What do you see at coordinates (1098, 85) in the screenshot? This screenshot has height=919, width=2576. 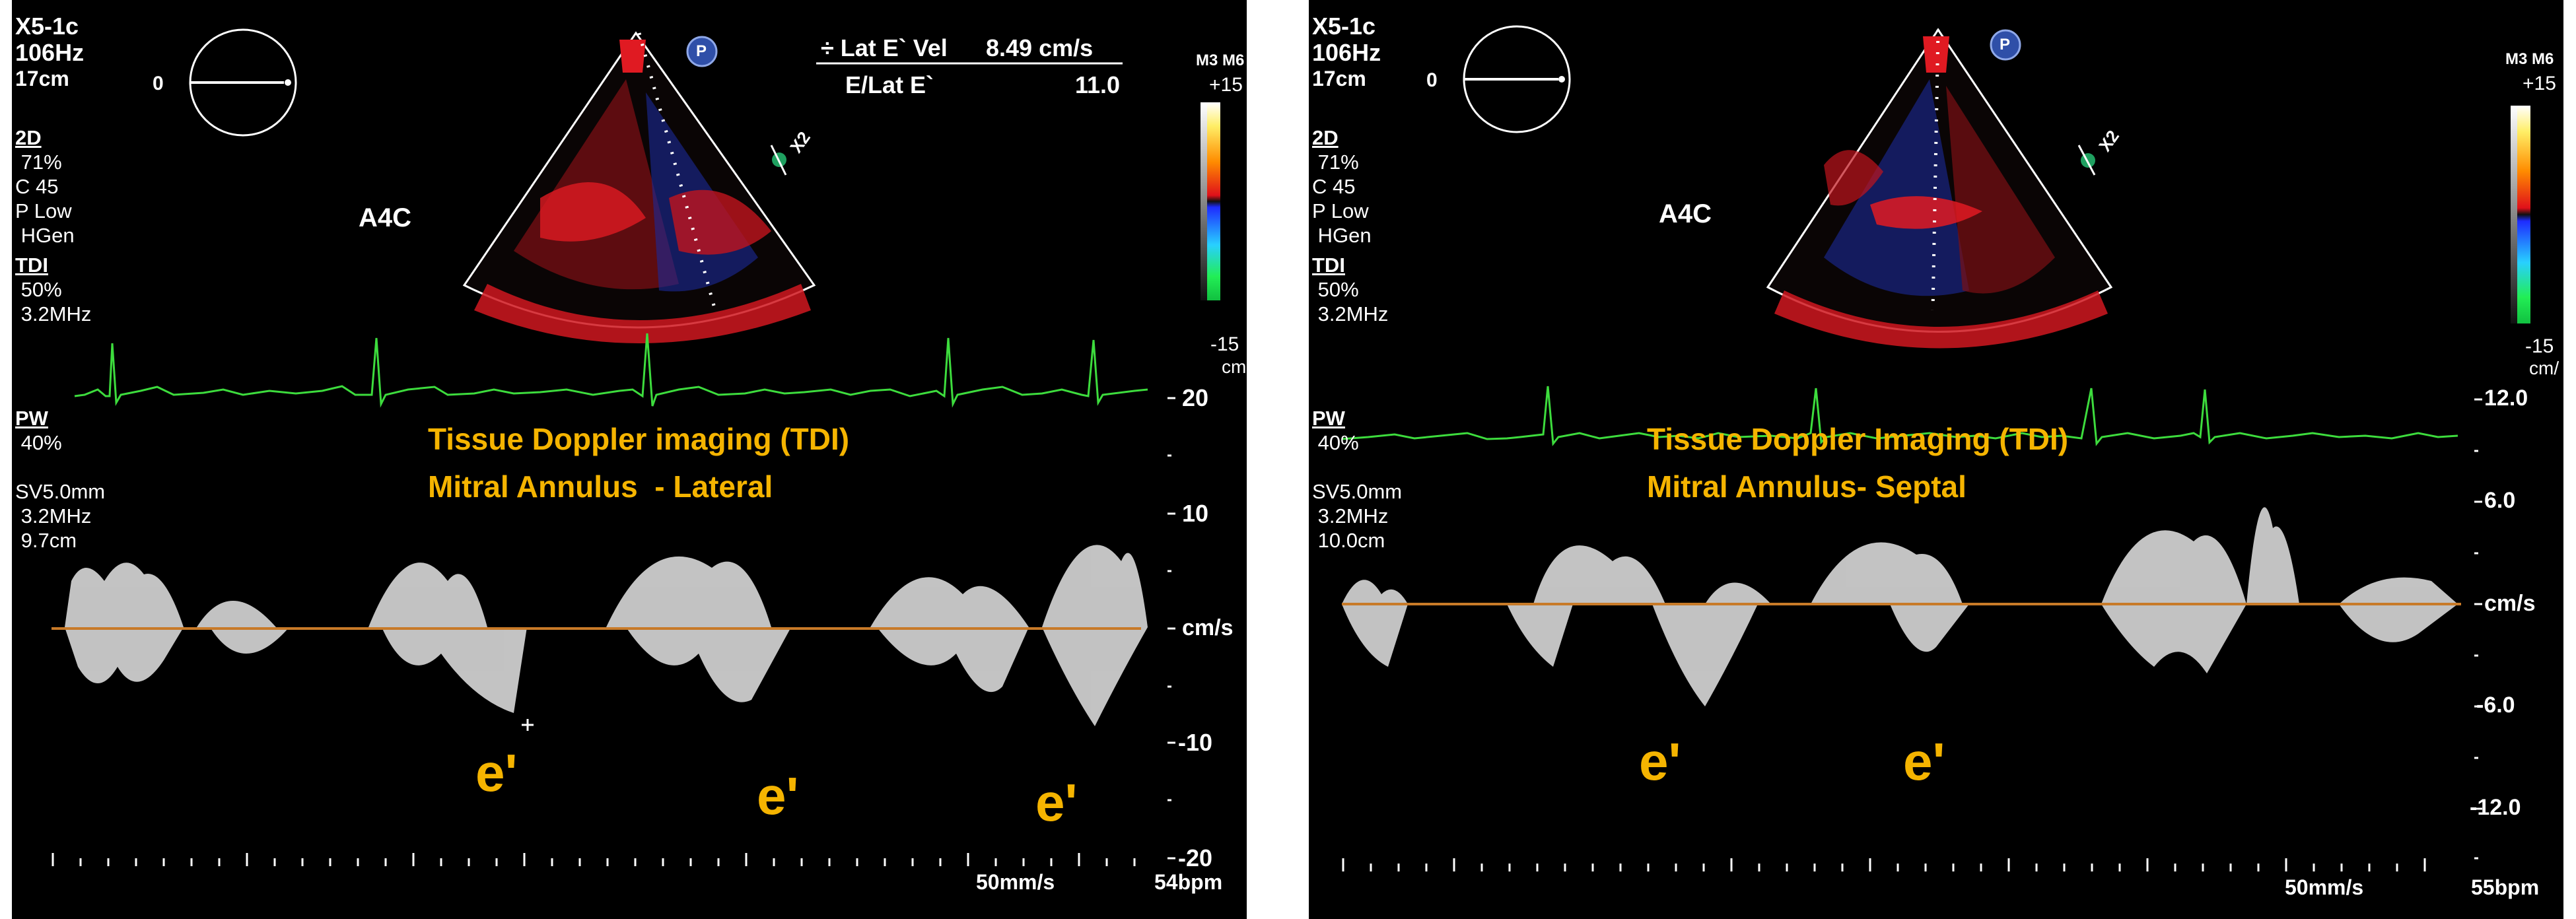 I see `e-lat-e-value: 11.0` at bounding box center [1098, 85].